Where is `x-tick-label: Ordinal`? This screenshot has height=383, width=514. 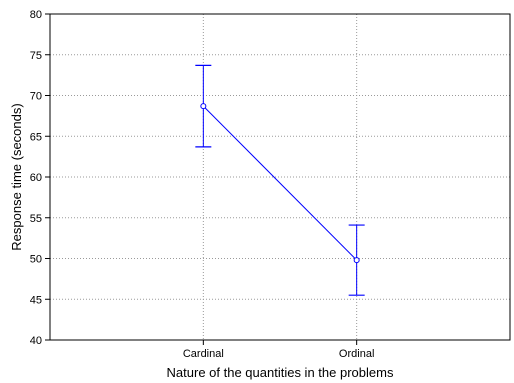 x-tick-label: Ordinal is located at coordinates (356, 354).